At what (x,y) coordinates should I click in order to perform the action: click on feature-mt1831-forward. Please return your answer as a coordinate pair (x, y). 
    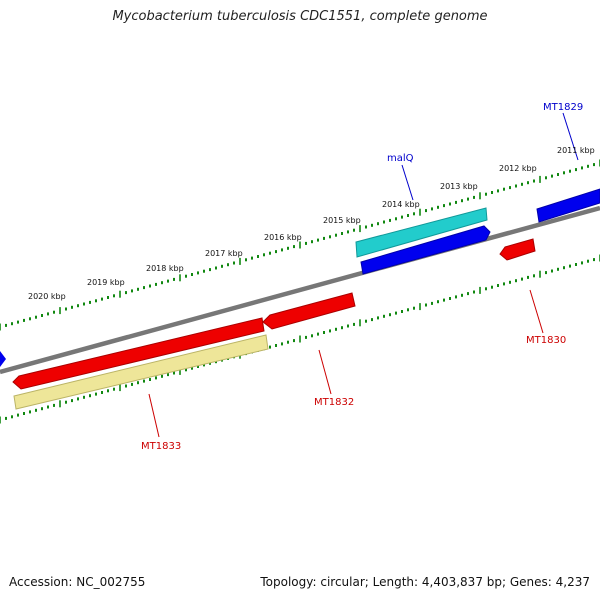
    Looking at the image, I should click on (425, 250).